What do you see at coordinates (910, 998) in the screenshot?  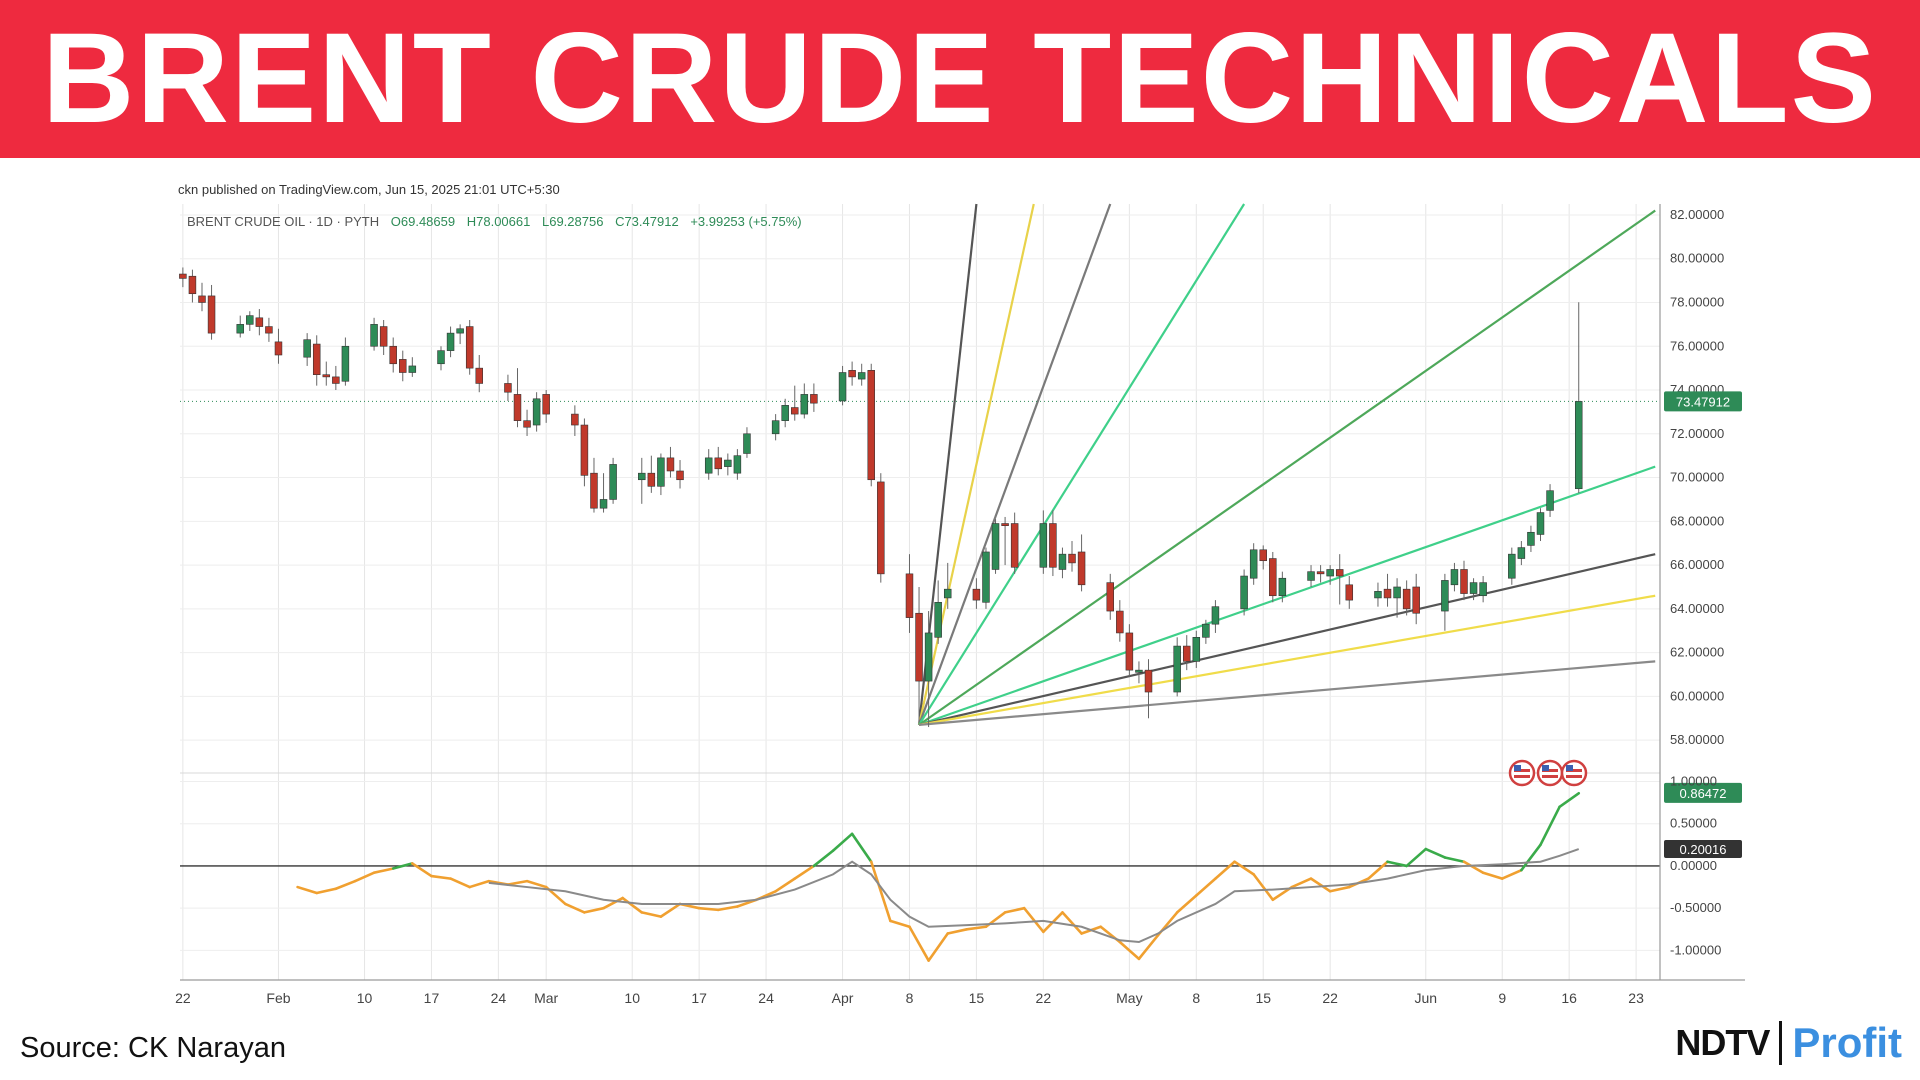 I see `x-tick-label: 8` at bounding box center [910, 998].